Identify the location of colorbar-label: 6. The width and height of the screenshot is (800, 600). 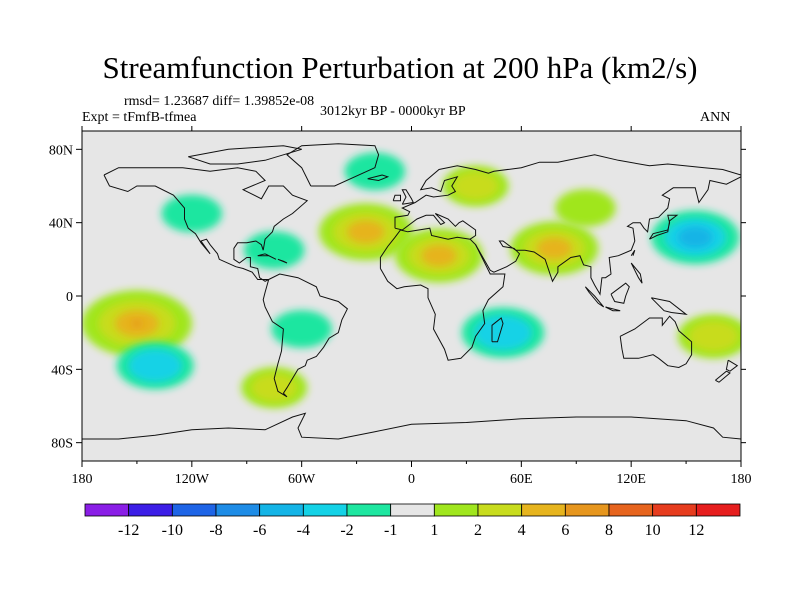
(565, 530).